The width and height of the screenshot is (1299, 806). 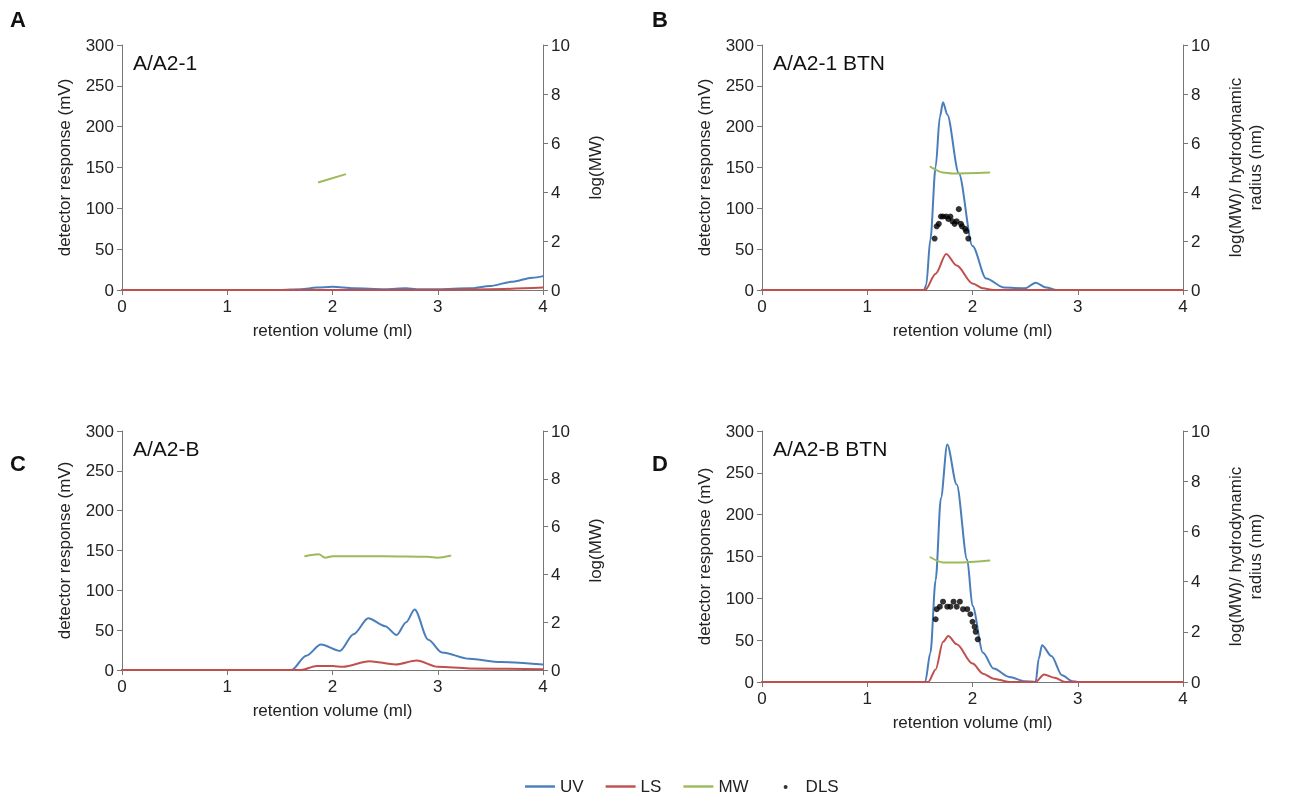 What do you see at coordinates (733, 786) in the screenshot?
I see `legend-label: MW` at bounding box center [733, 786].